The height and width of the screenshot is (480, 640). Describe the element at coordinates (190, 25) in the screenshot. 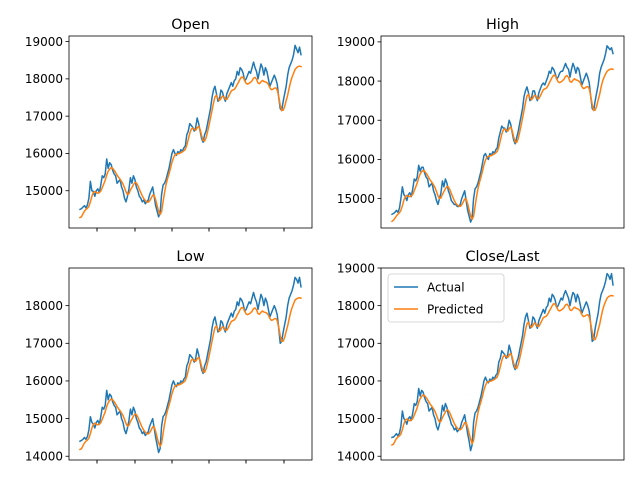

I see `subplot-title: Open` at that location.